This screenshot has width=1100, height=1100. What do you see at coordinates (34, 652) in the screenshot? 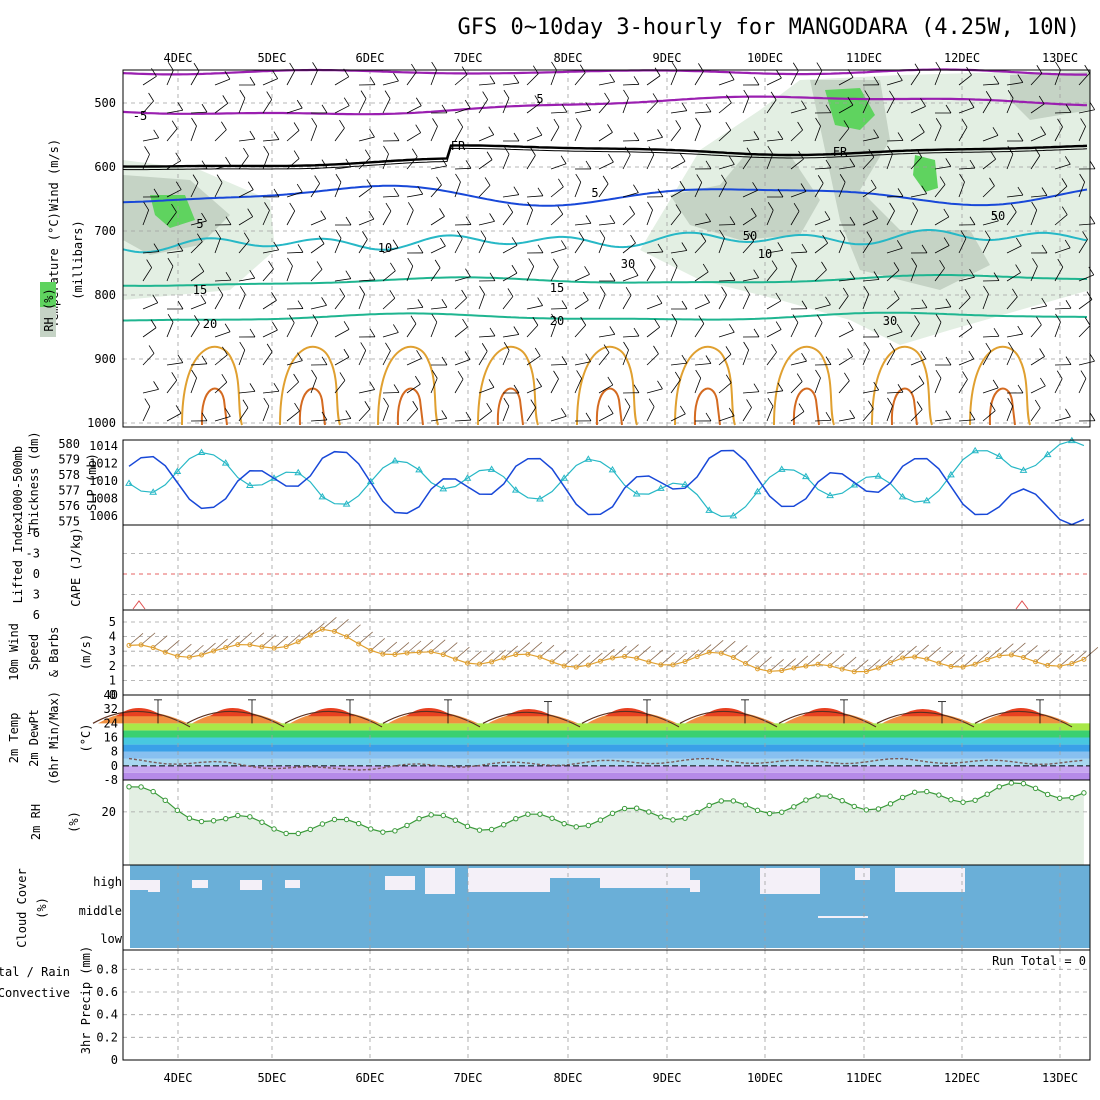
I see `panel-axis-label: Speed` at bounding box center [34, 652].